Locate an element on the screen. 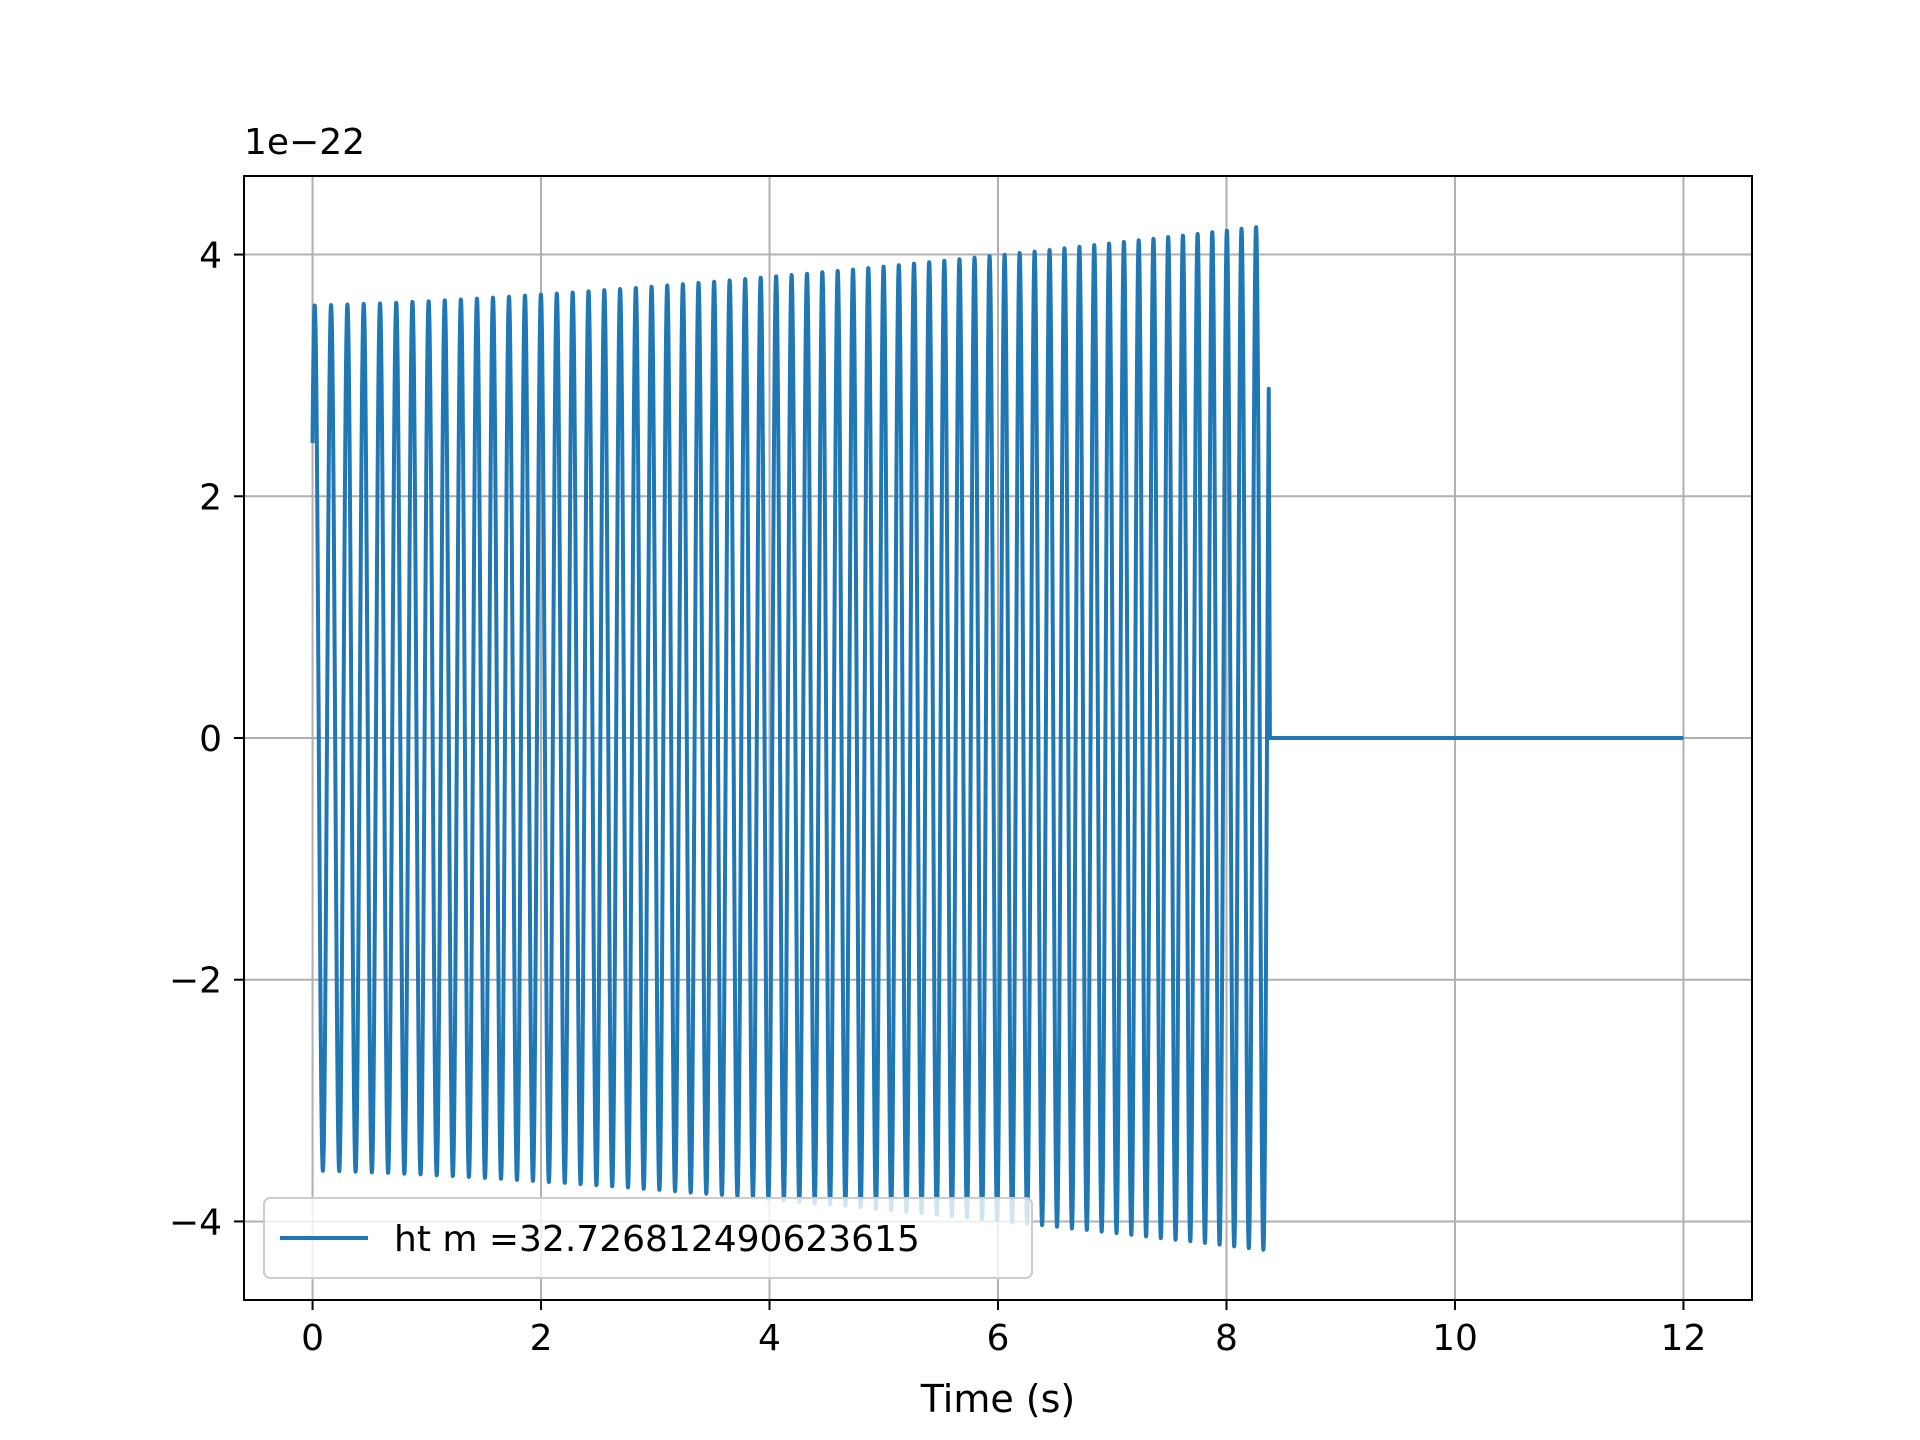 Image resolution: width=1920 pixels, height=1440 pixels. y-tick-label: 2 is located at coordinates (210, 497).